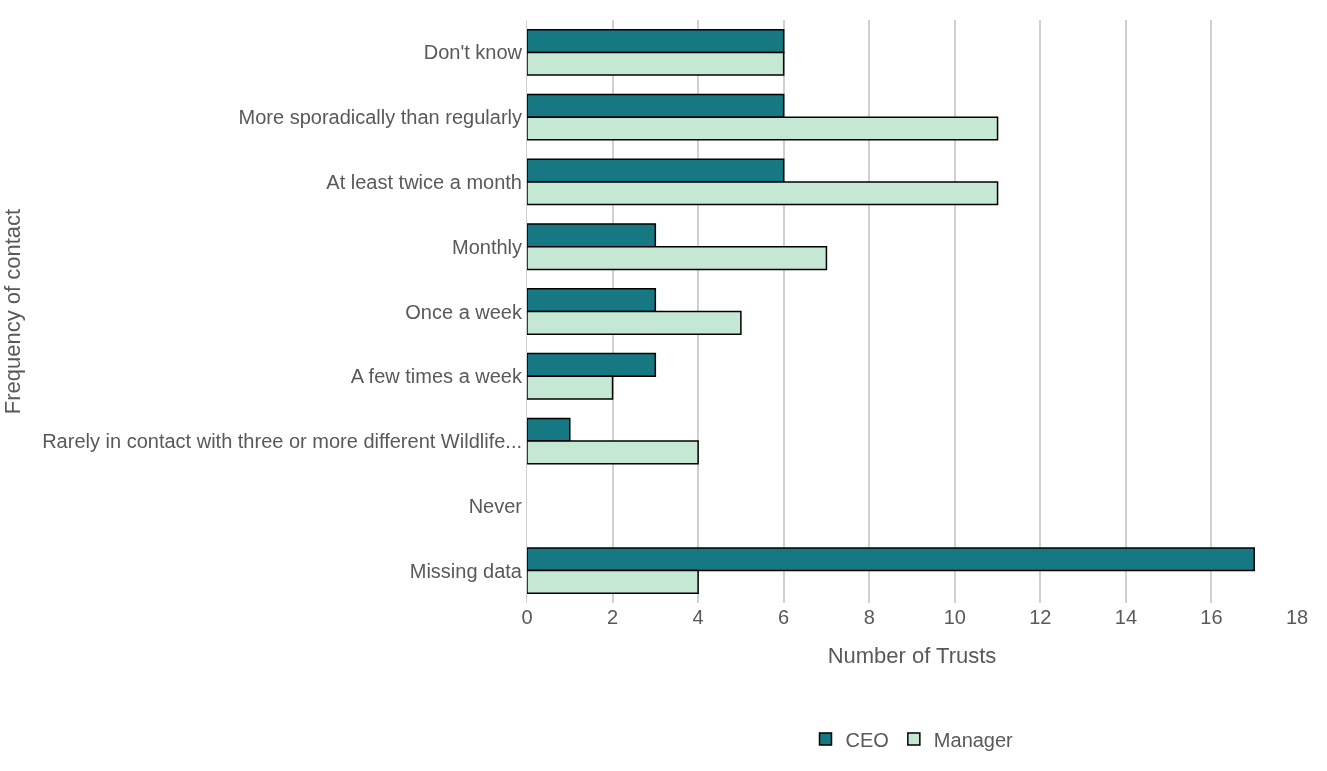  I want to click on y-tick-label: At least twice a month, so click(424, 181).